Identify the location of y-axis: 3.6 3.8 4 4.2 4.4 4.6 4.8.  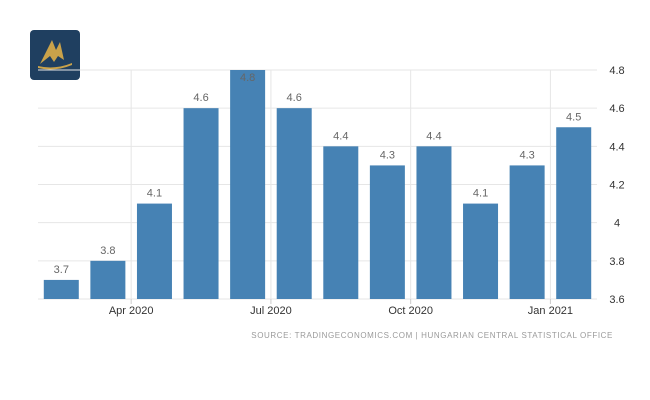
(616, 185).